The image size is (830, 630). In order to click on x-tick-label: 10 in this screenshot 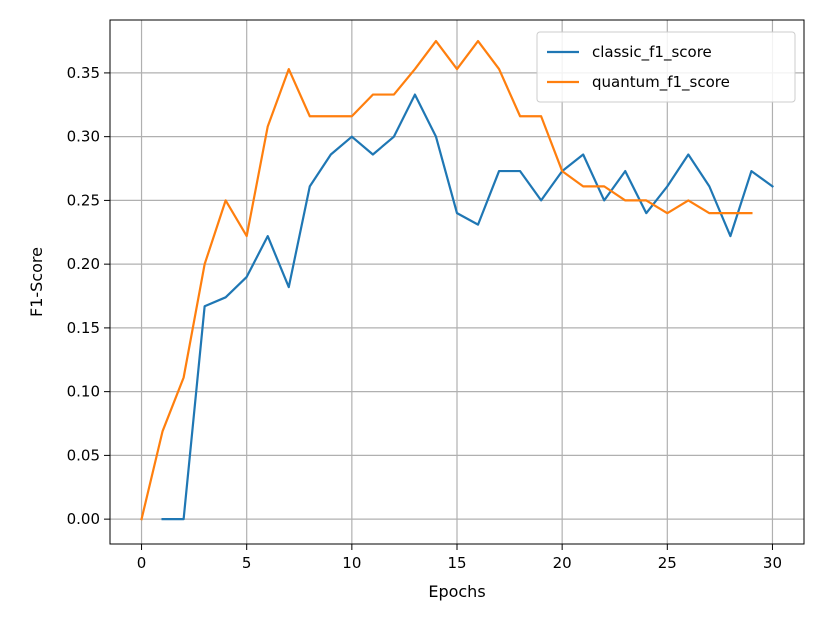, I will do `click(351, 563)`.